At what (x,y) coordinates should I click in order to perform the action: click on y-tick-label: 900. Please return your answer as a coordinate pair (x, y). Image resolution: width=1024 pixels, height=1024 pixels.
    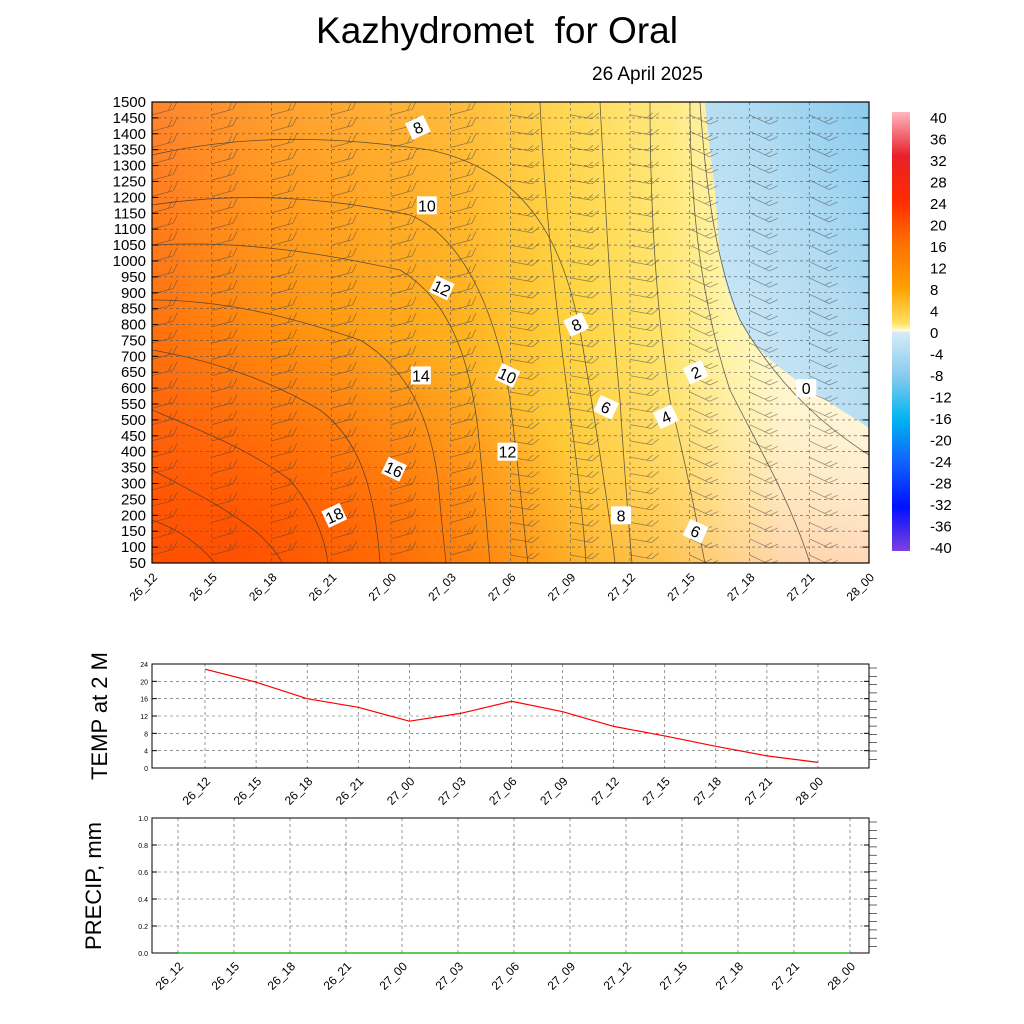
    Looking at the image, I should click on (133, 293).